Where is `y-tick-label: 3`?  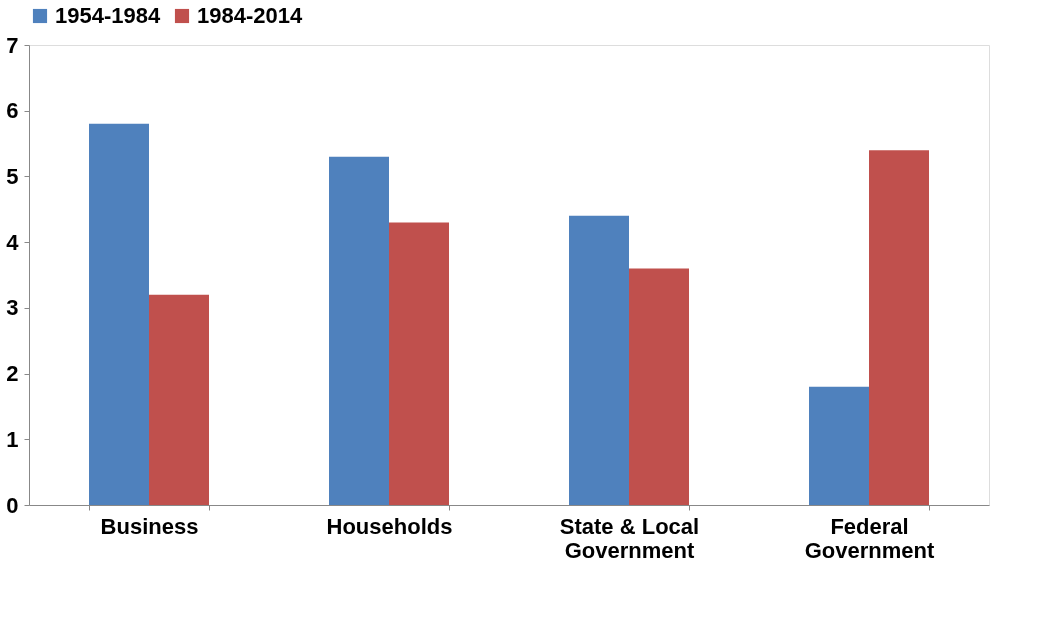
y-tick-label: 3 is located at coordinates (12, 308).